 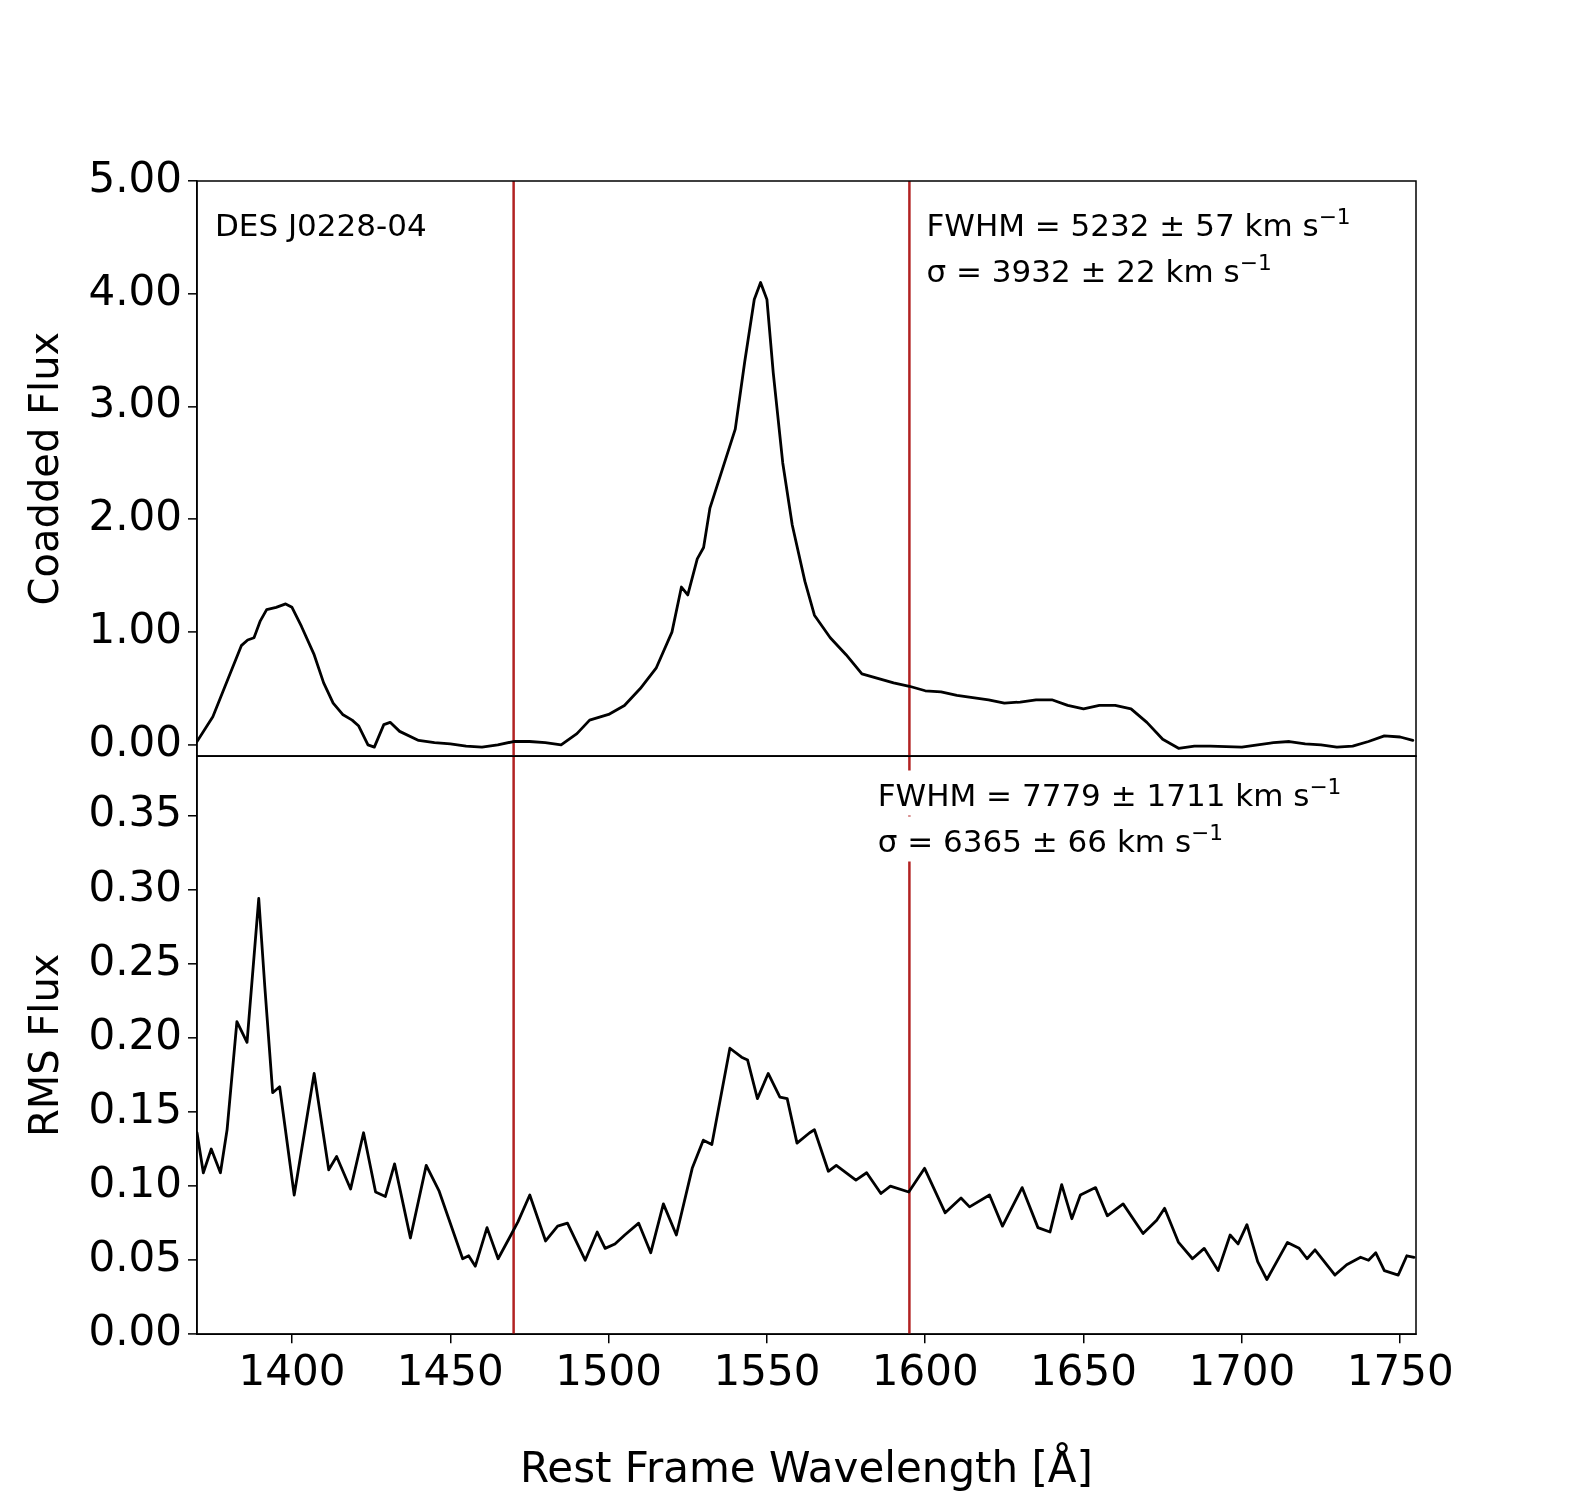 I want to click on y-tick-label: 0.25, so click(x=135, y=960).